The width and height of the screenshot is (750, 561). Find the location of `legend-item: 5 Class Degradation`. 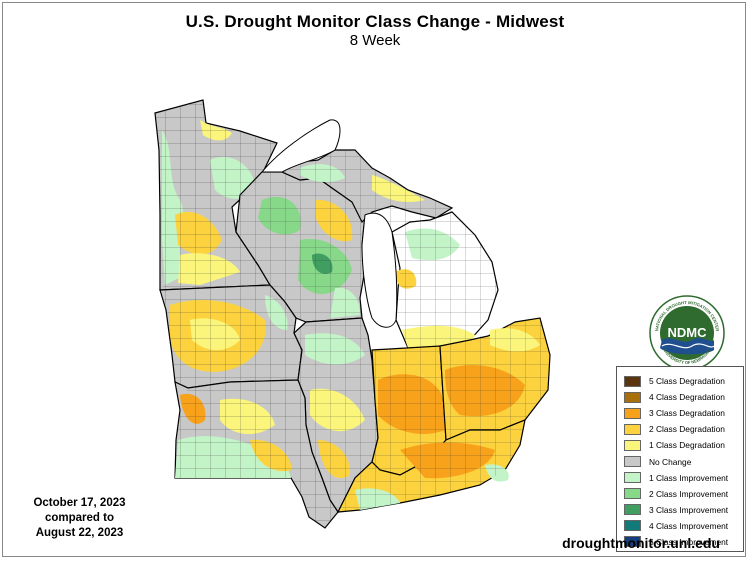

legend-item: 5 Class Degradation is located at coordinates (683, 381).